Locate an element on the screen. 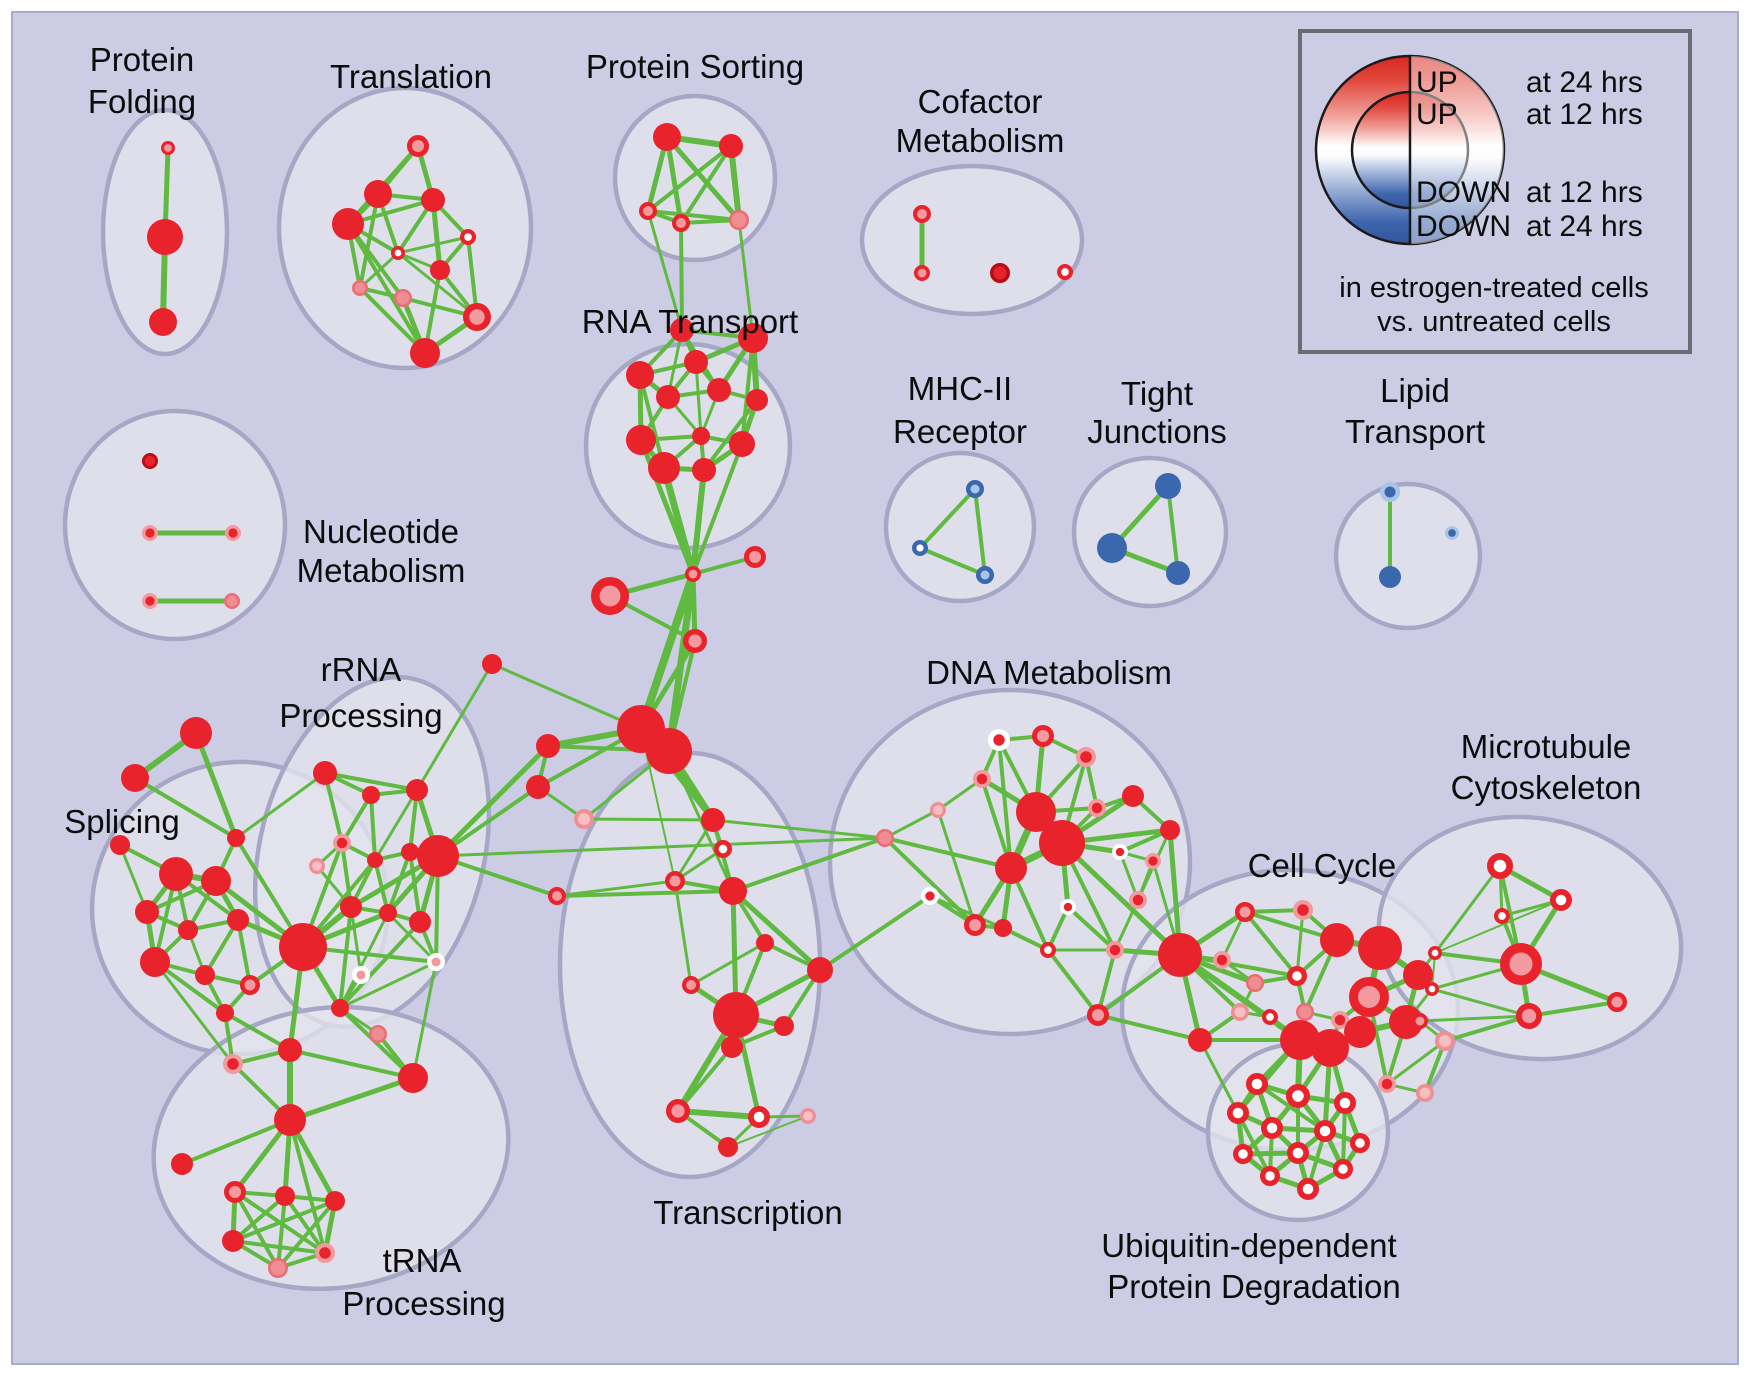 The image size is (1750, 1376). node-rr9 is located at coordinates (388, 913).